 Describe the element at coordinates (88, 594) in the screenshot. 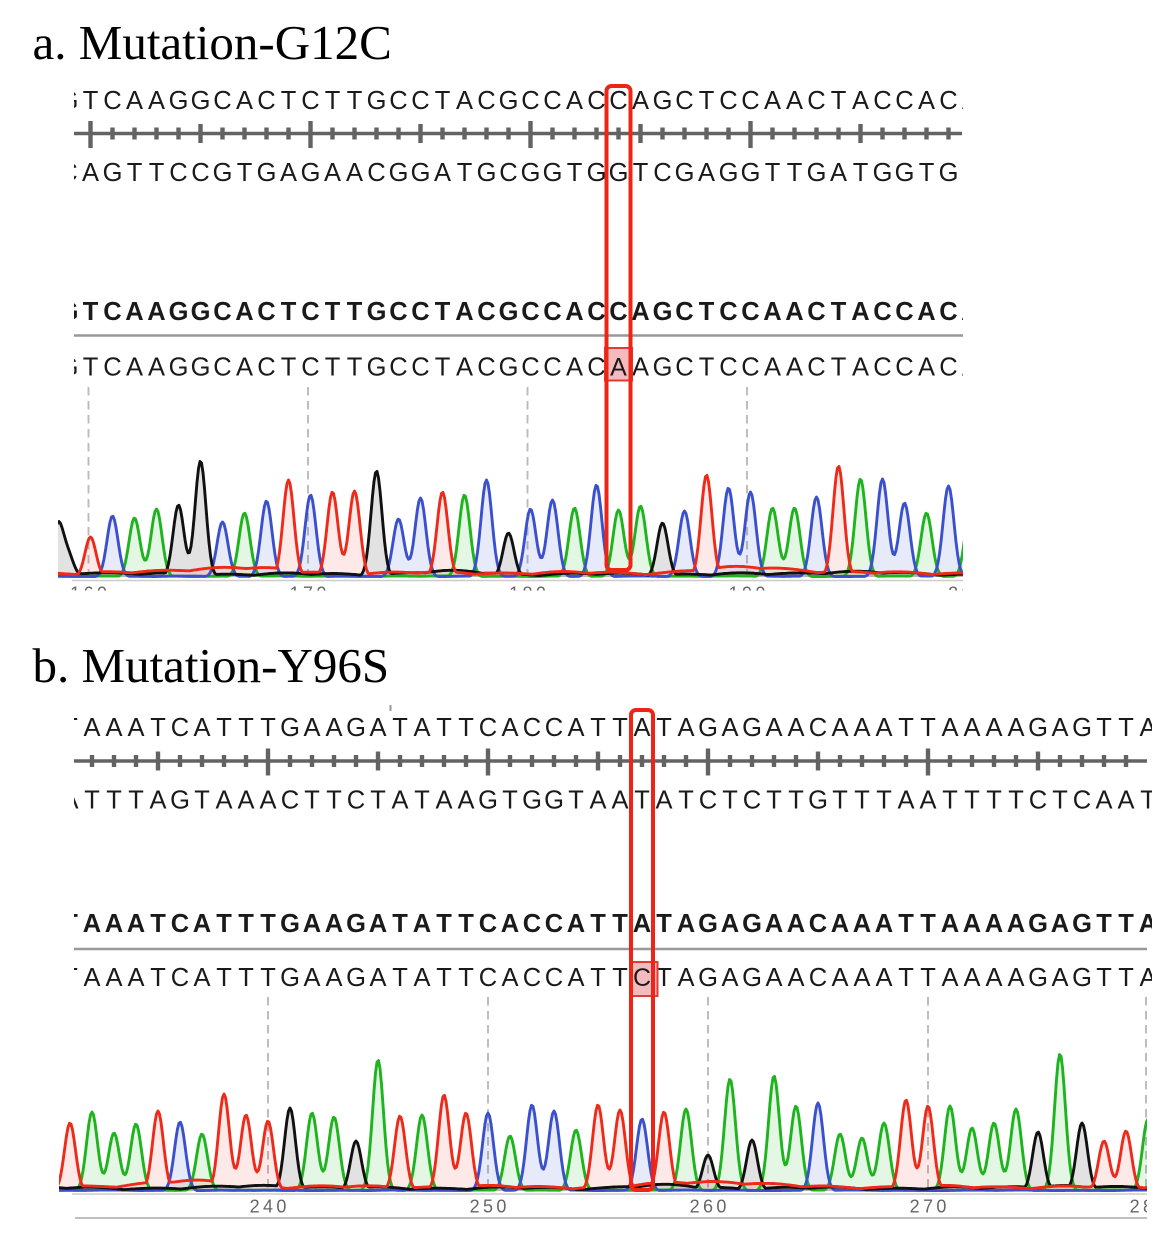

I see `svg-text: 160` at that location.